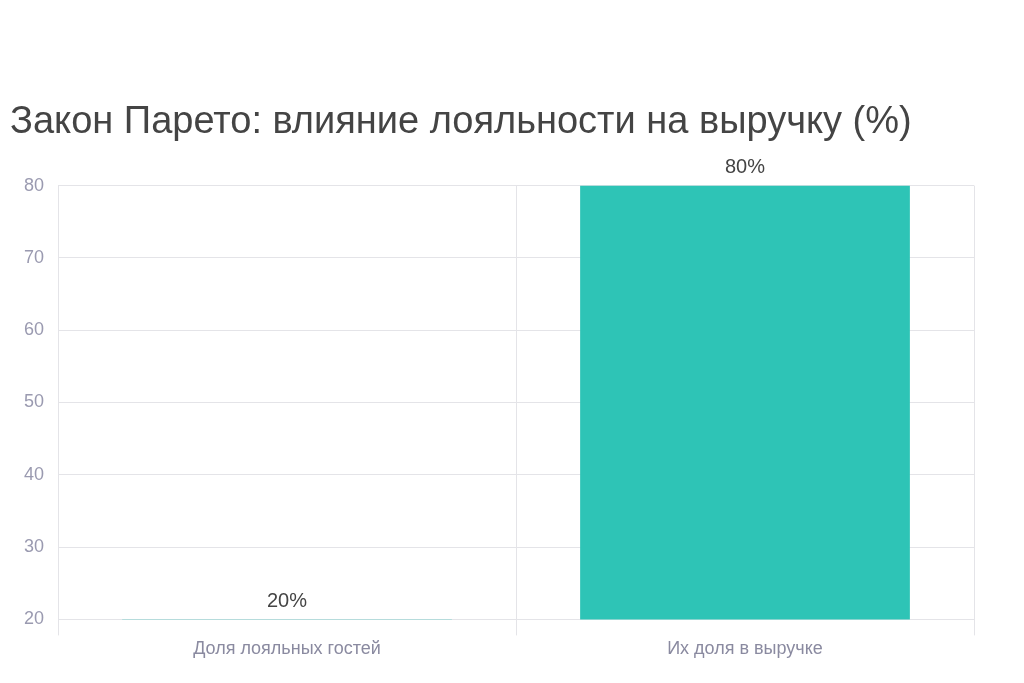  What do you see at coordinates (745, 166) in the screenshot?
I see `data-label: 80%` at bounding box center [745, 166].